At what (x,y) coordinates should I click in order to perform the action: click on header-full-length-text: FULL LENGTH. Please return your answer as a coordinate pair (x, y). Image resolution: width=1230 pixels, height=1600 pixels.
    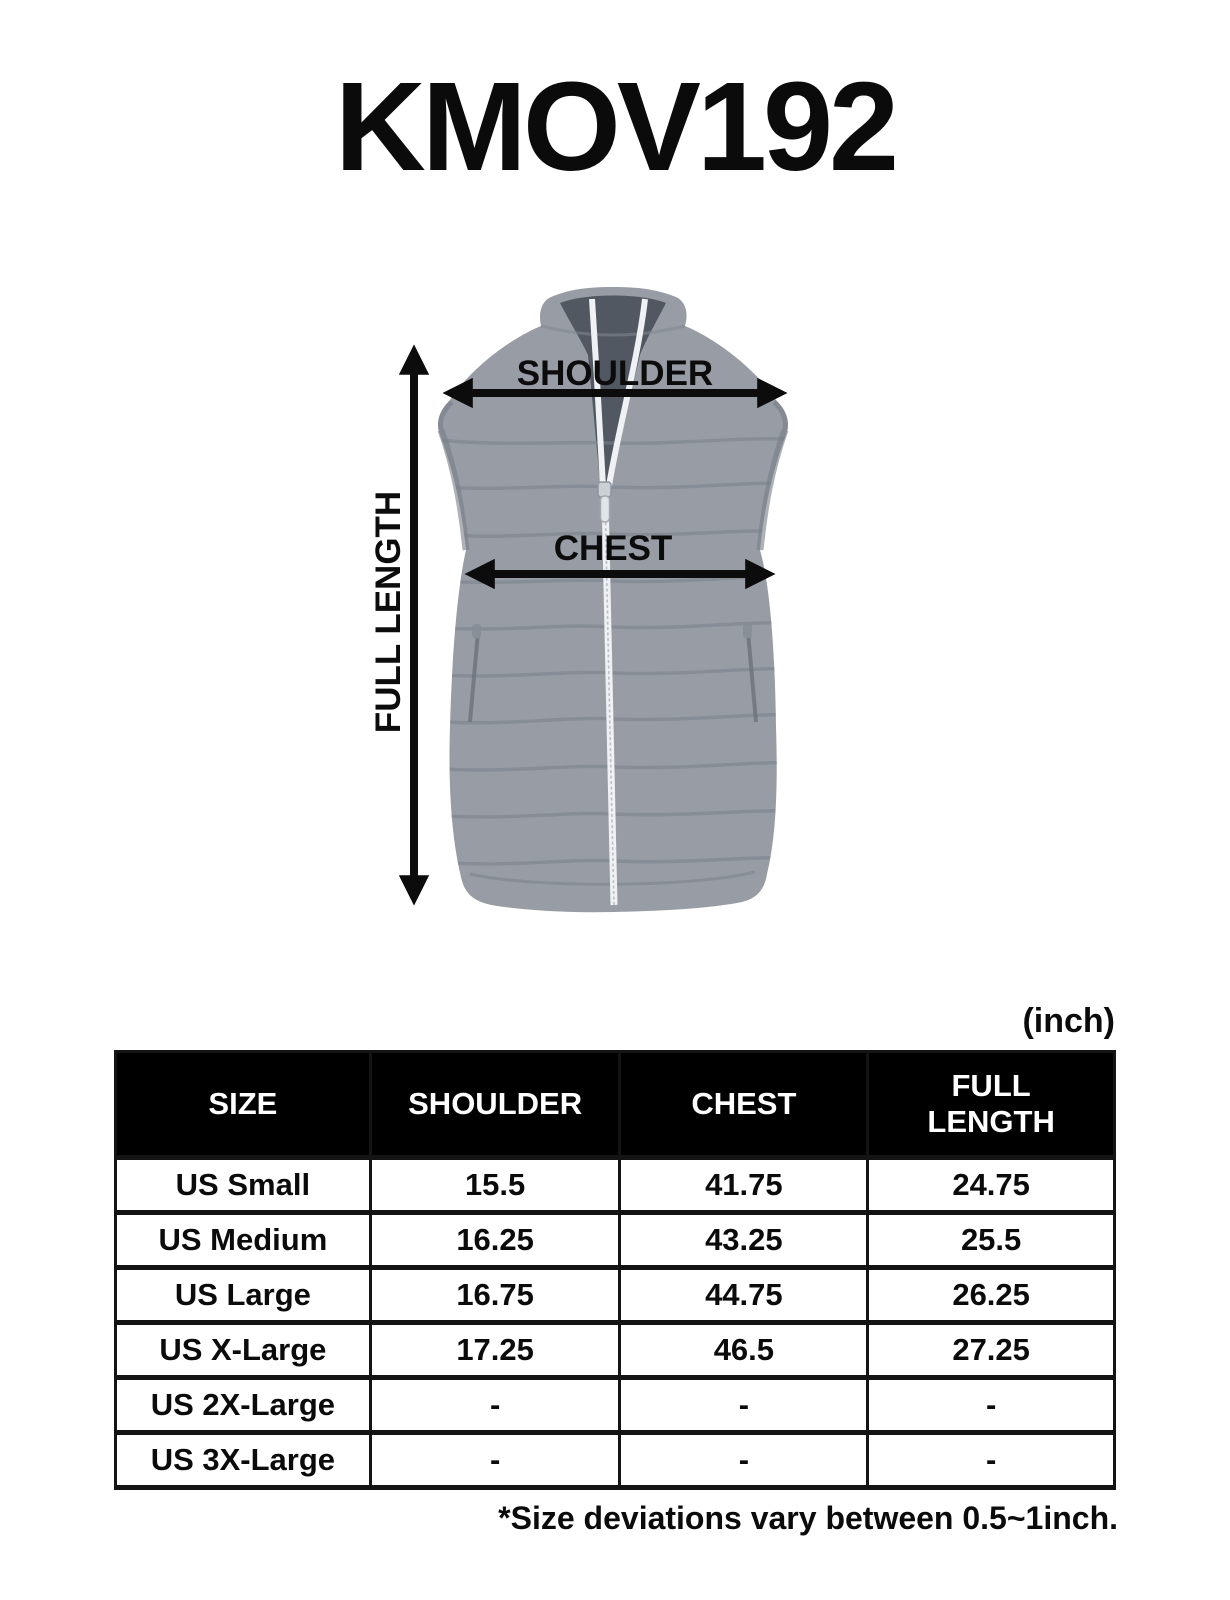
    Looking at the image, I should click on (991, 1103).